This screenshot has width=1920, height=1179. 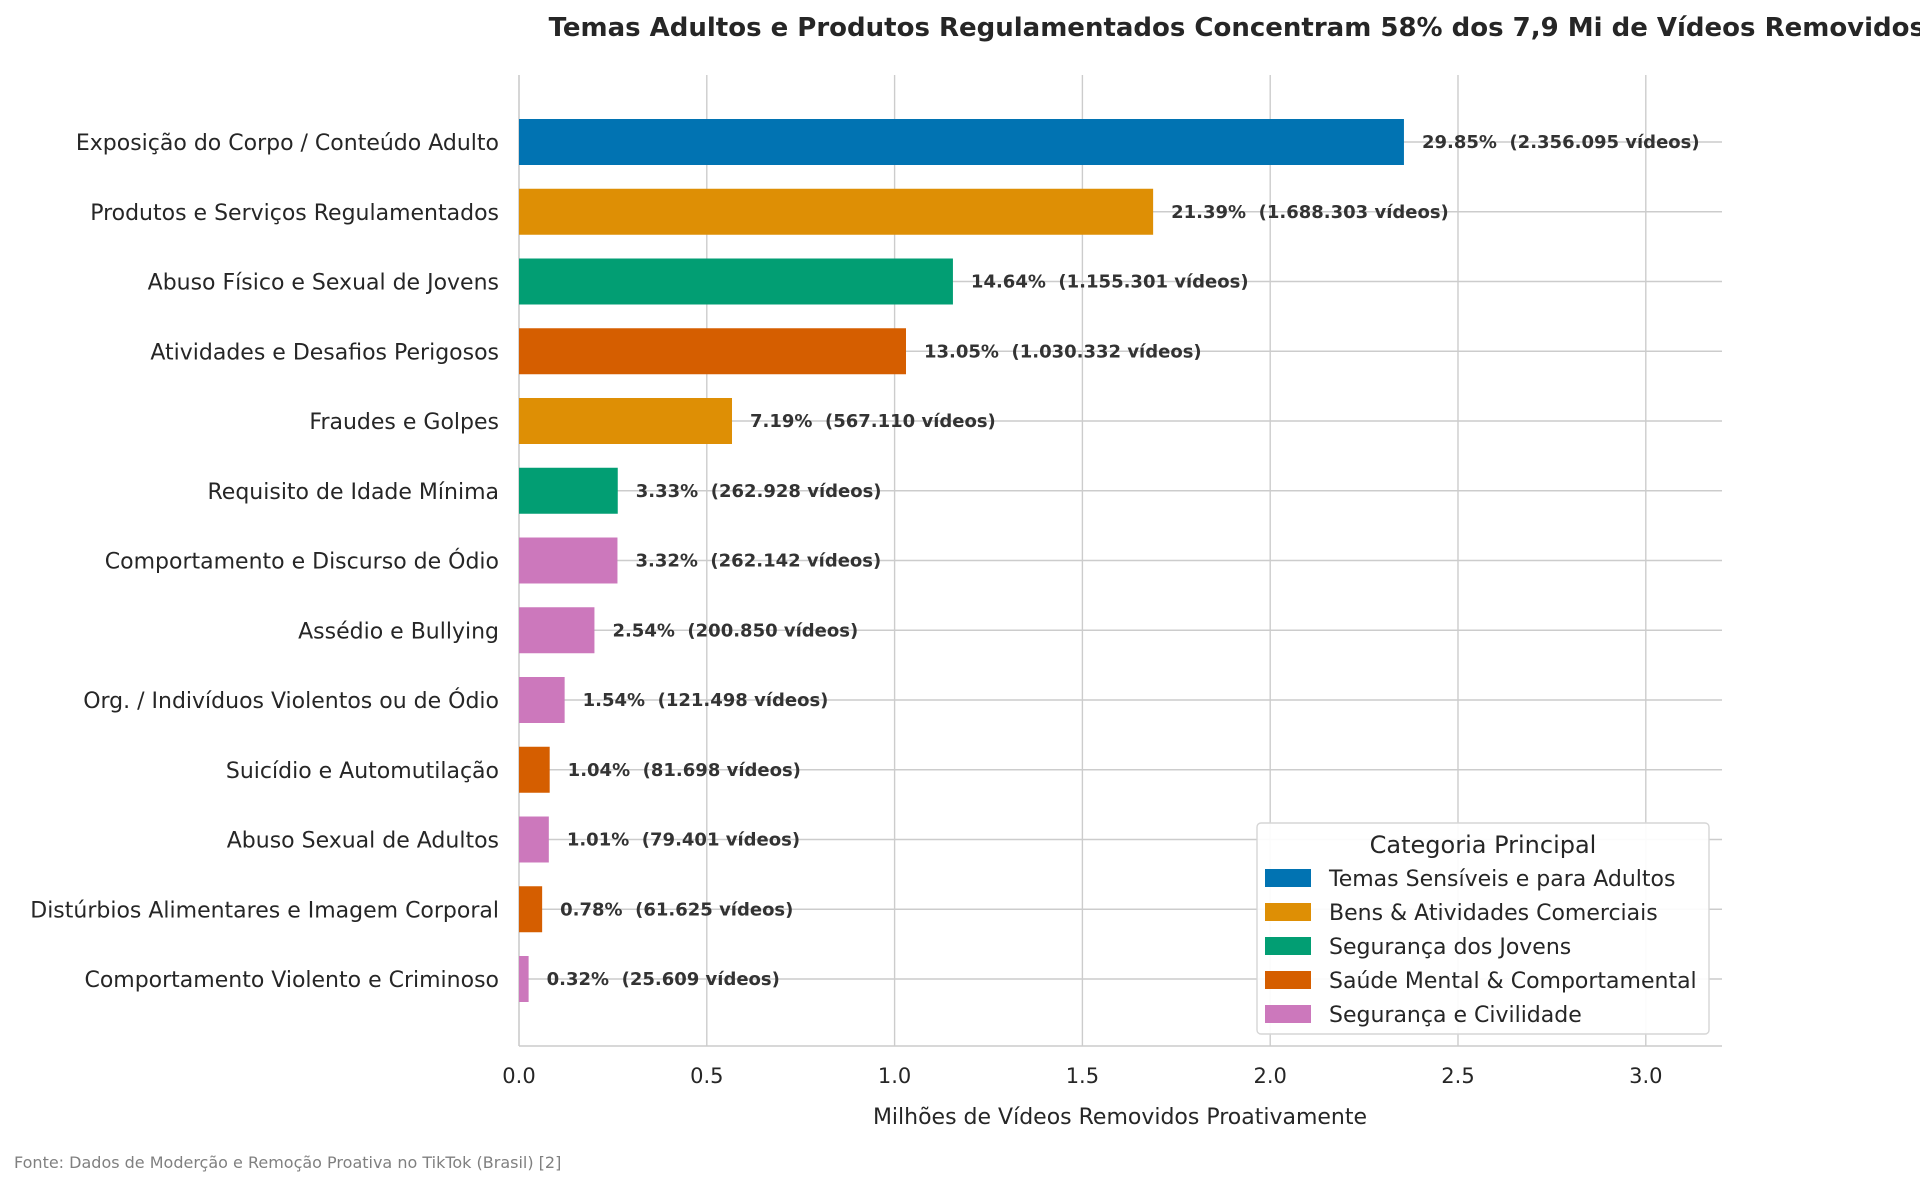 I want to click on bar-value-label: 0.78% (61.625 vídeos), so click(x=676, y=909).